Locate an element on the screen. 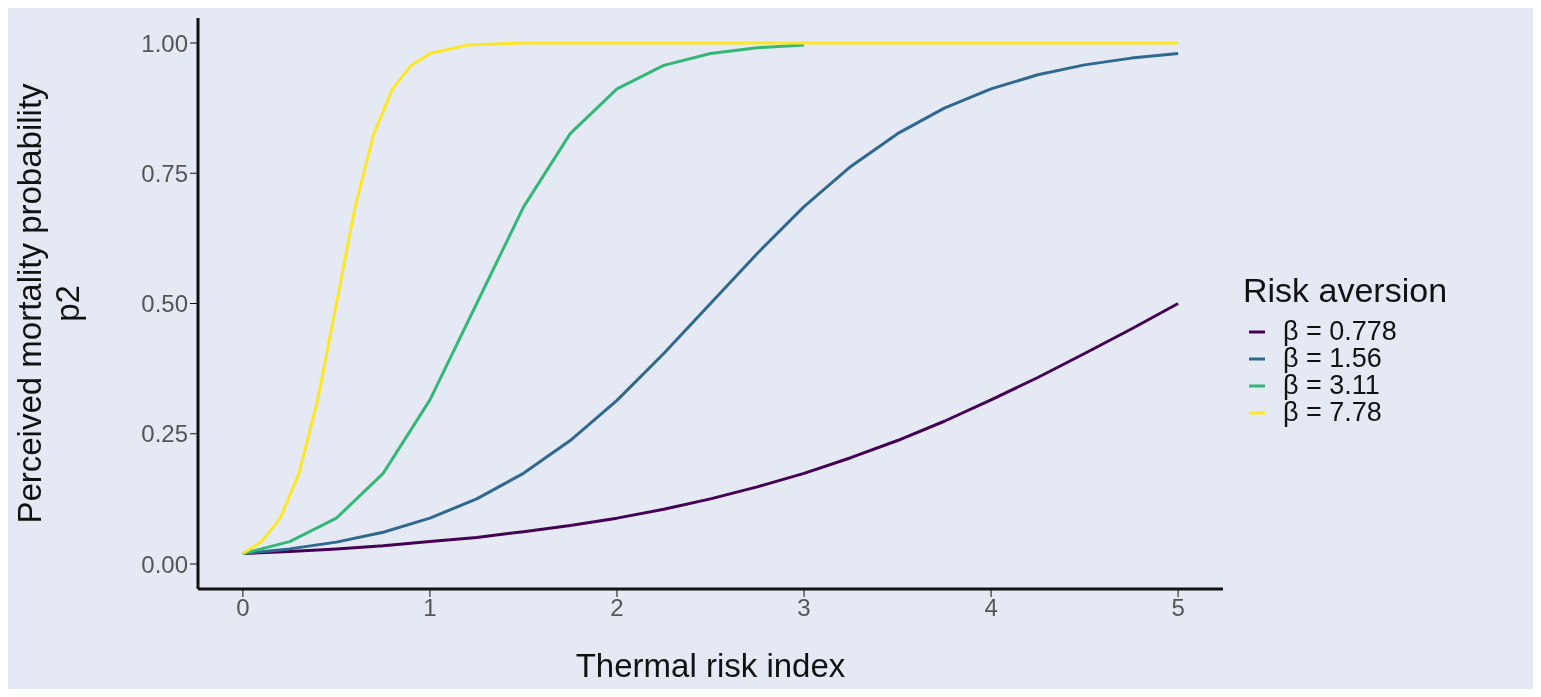 The height and width of the screenshot is (697, 1541). legend-title: Risk aversion is located at coordinates (1346, 290).